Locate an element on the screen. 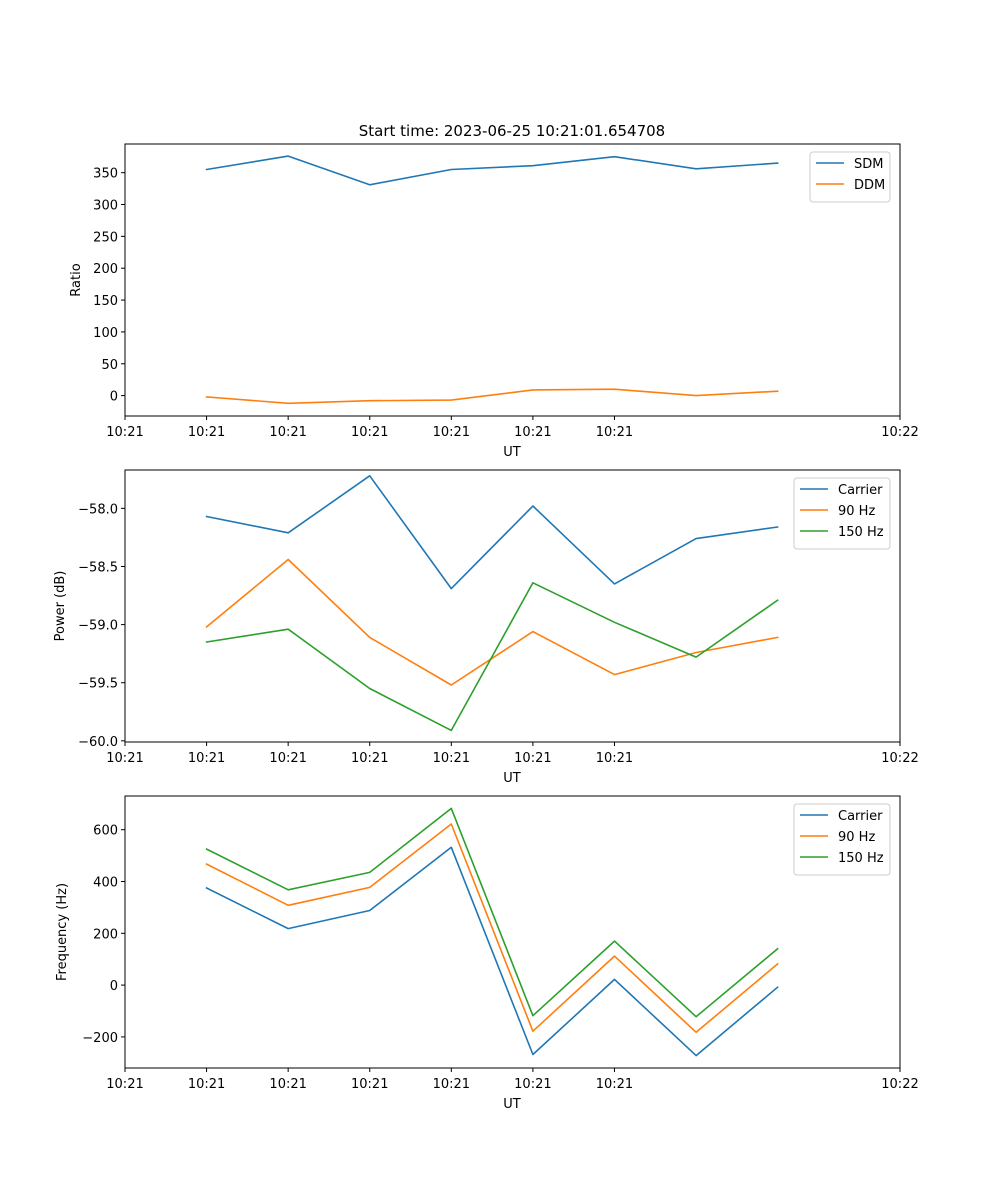  frequency-series-carrier-line is located at coordinates (492, 951).